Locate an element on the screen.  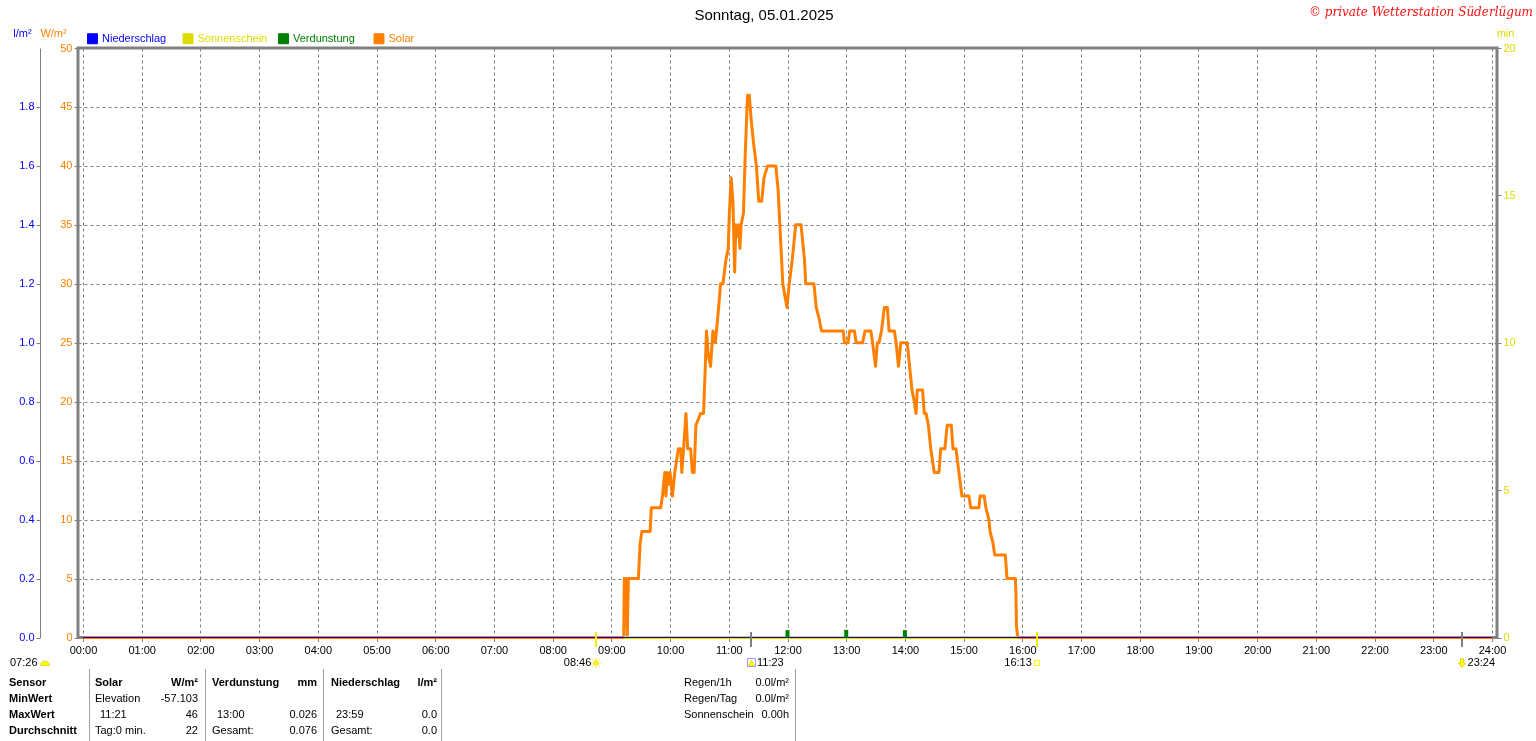
x-tick-label: 23:00 is located at coordinates (1434, 650).